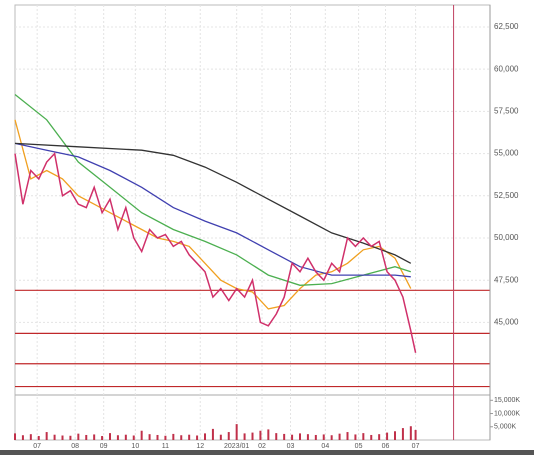  What do you see at coordinates (291, 446) in the screenshot?
I see `x-tick-label: 03` at bounding box center [291, 446].